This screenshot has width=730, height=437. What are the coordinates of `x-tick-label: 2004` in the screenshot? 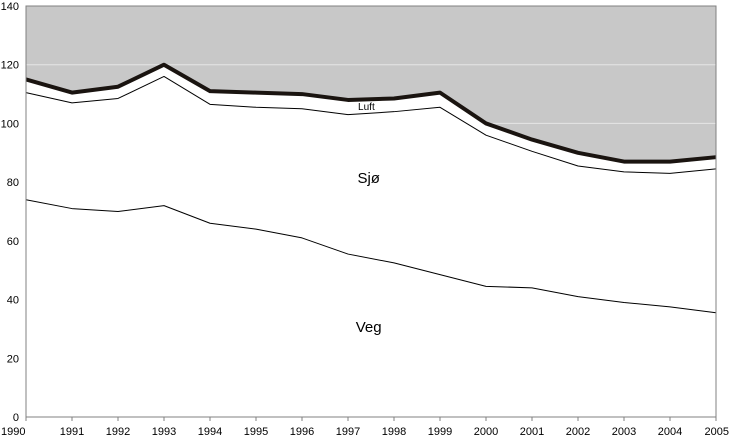 It's located at (670, 431).